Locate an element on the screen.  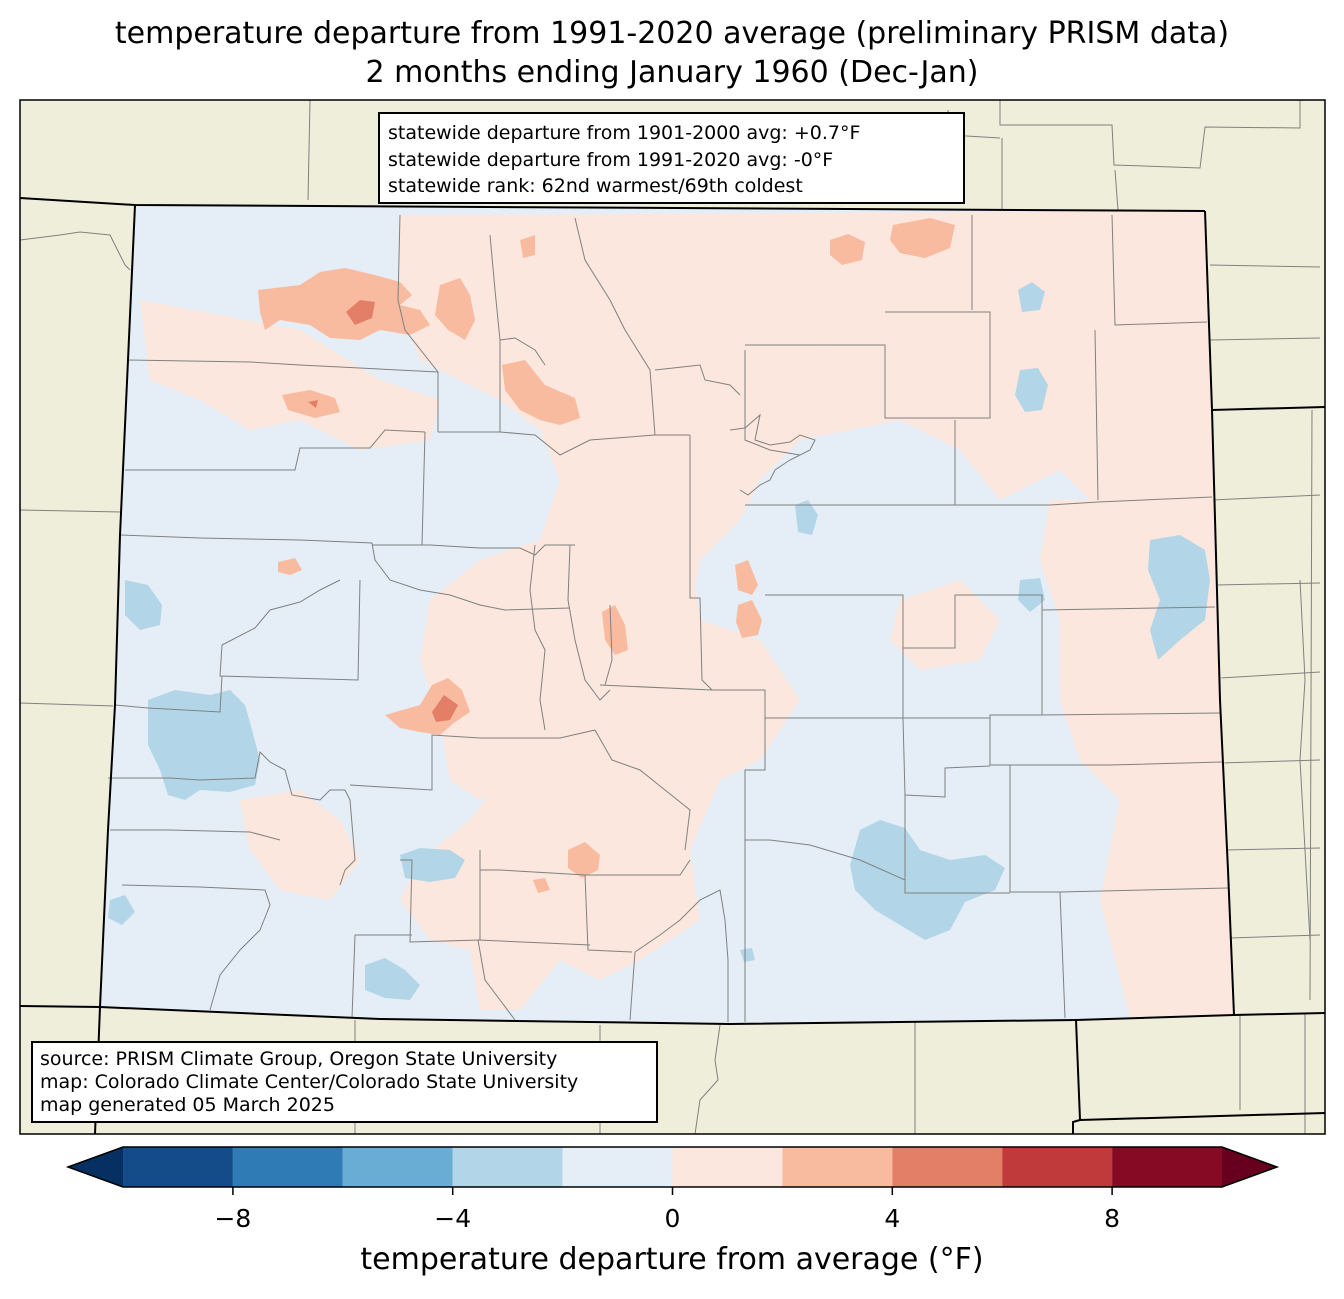
map-generated-line: map generated 05 March 2025 is located at coordinates (187, 1105).